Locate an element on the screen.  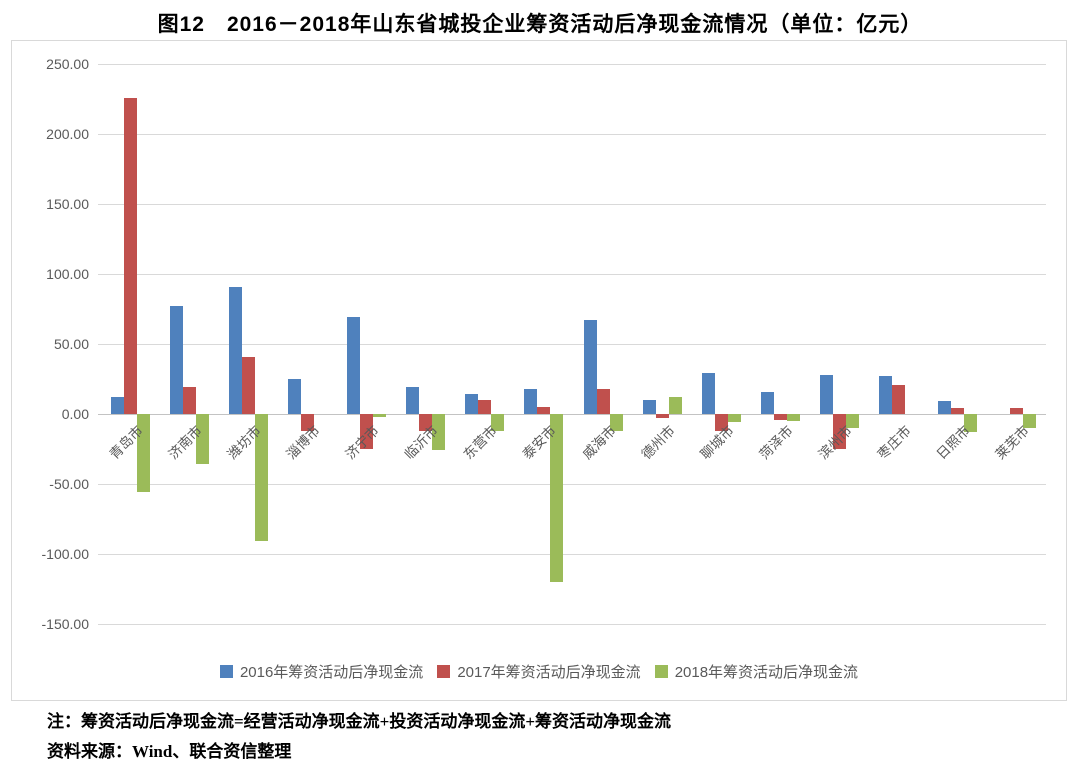
note-source: 资料来源：Wind、联合资信整理 is located at coordinates (169, 751).